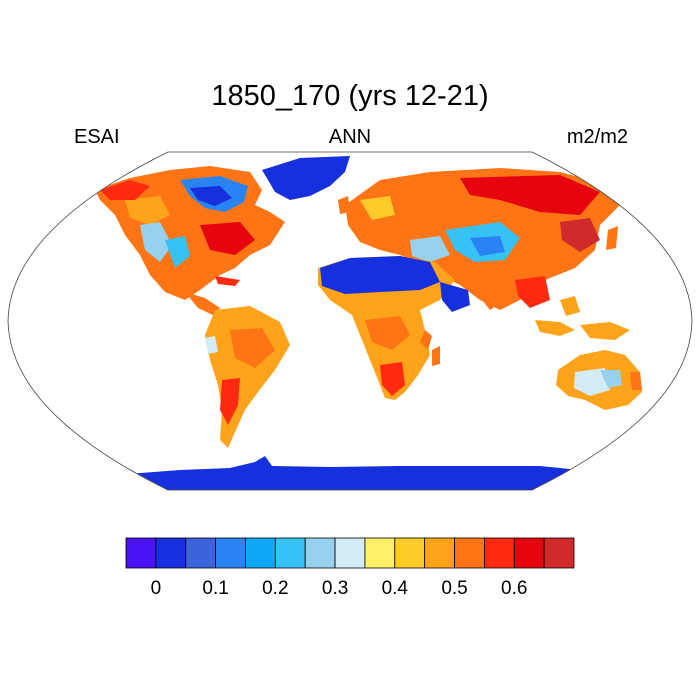  I want to click on south-america, so click(247, 377).